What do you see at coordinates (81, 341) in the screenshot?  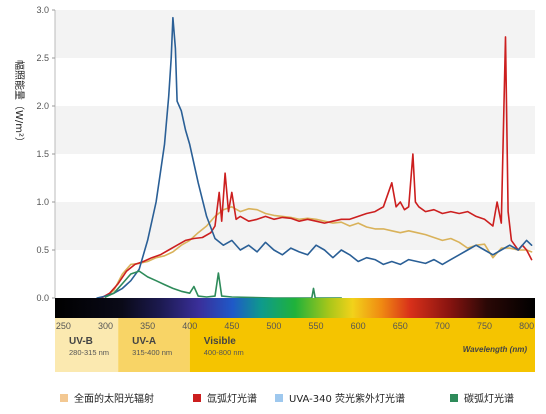 I see `band-name: UV-B` at bounding box center [81, 341].